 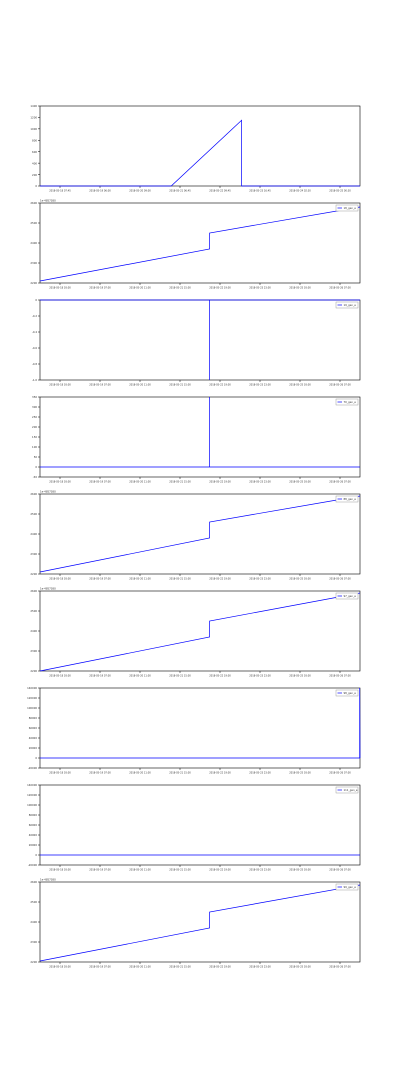 What do you see at coordinates (33, 815) in the screenshot?
I see `y-tick-label: 80000` at bounding box center [33, 815].